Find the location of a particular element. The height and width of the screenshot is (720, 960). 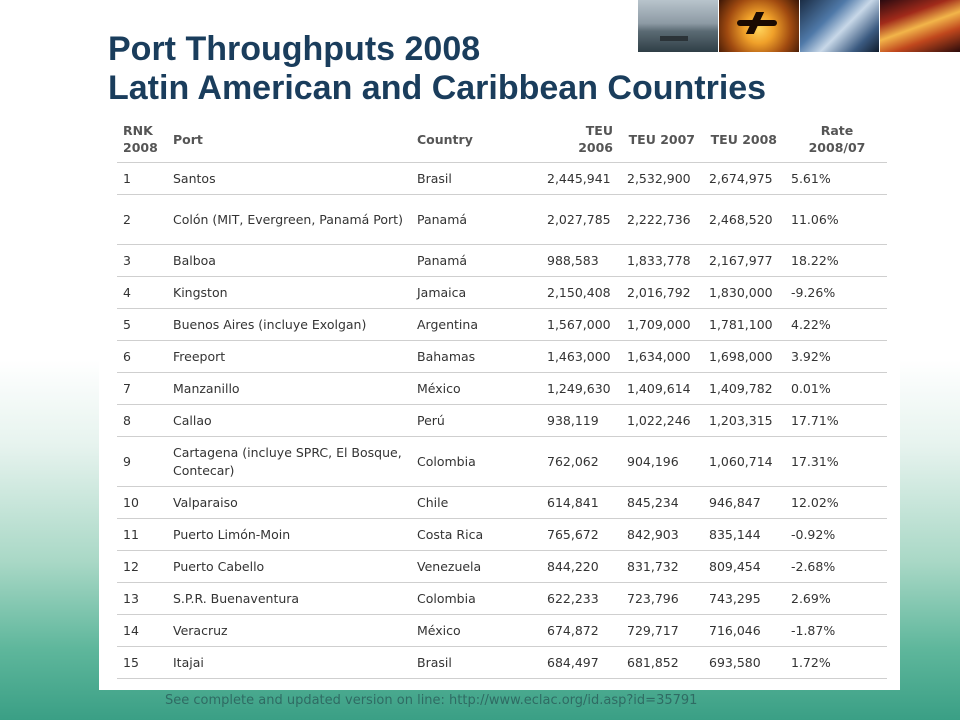

cell-rank: 6 is located at coordinates (142, 356).